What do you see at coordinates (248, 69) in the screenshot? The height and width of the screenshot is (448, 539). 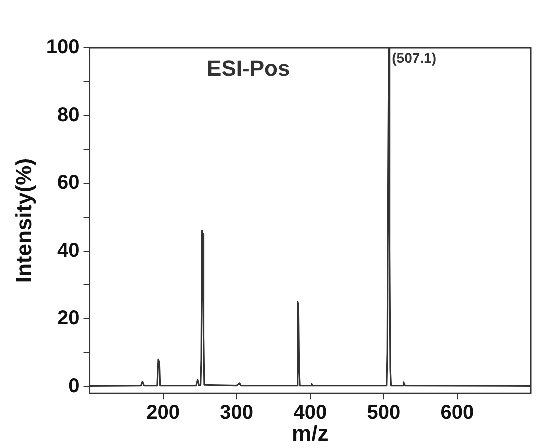 I see `annotation: ESI-Pos` at bounding box center [248, 69].